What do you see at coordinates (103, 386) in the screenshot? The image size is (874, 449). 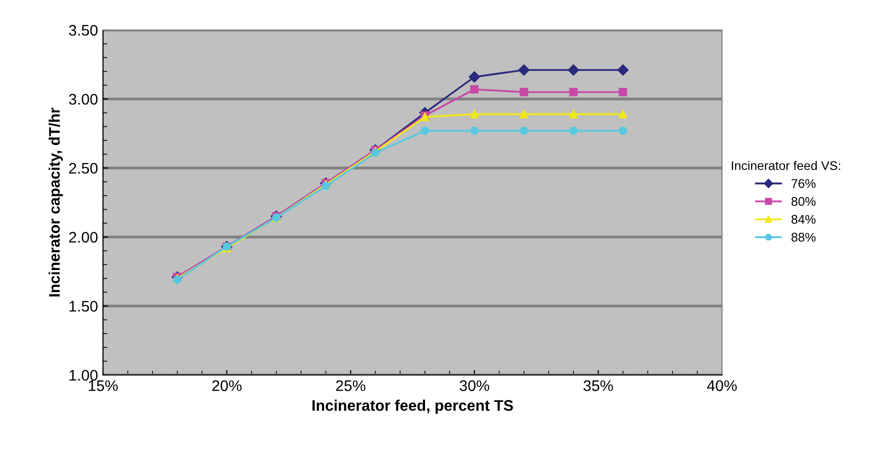 I see `x-tick-label: 15%` at bounding box center [103, 386].